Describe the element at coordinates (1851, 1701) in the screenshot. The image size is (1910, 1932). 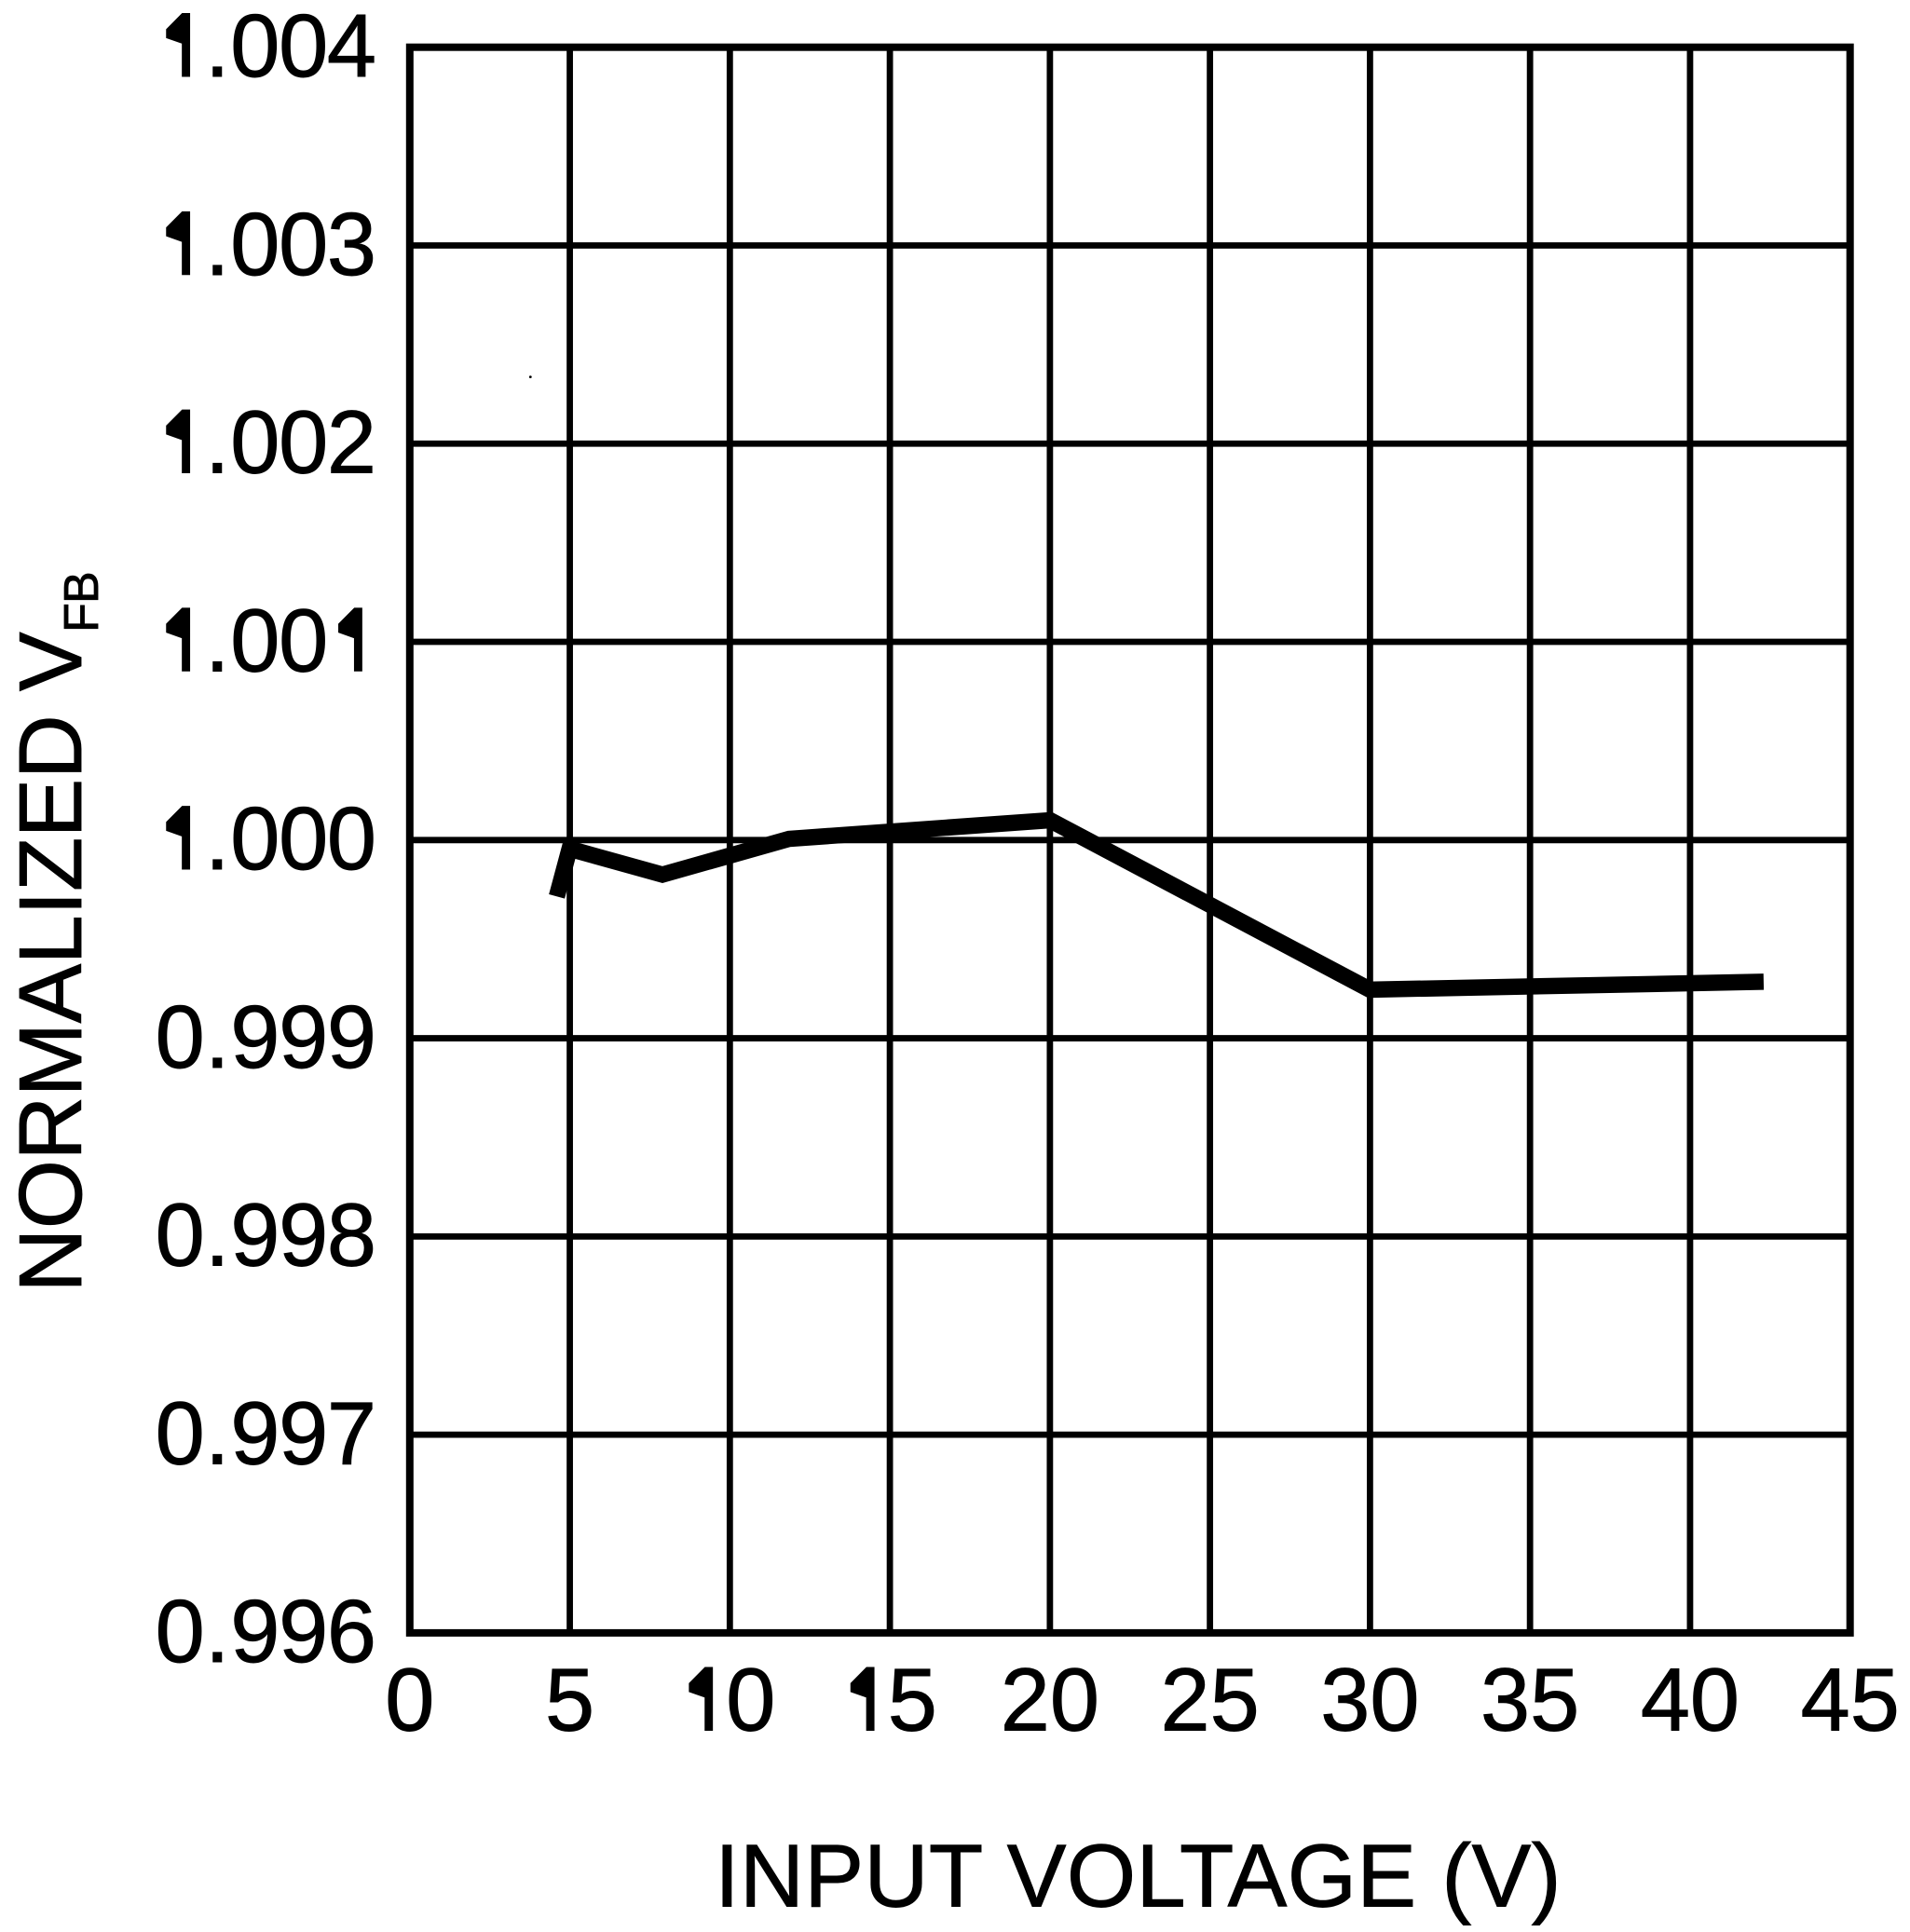
I see `svg-text: 45` at that location.